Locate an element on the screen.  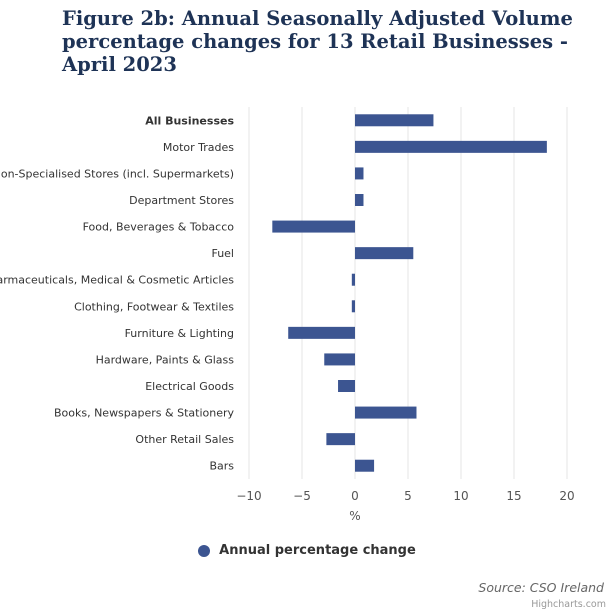
category-label: Food, Beverages & Tobacco is located at coordinates (159, 227).